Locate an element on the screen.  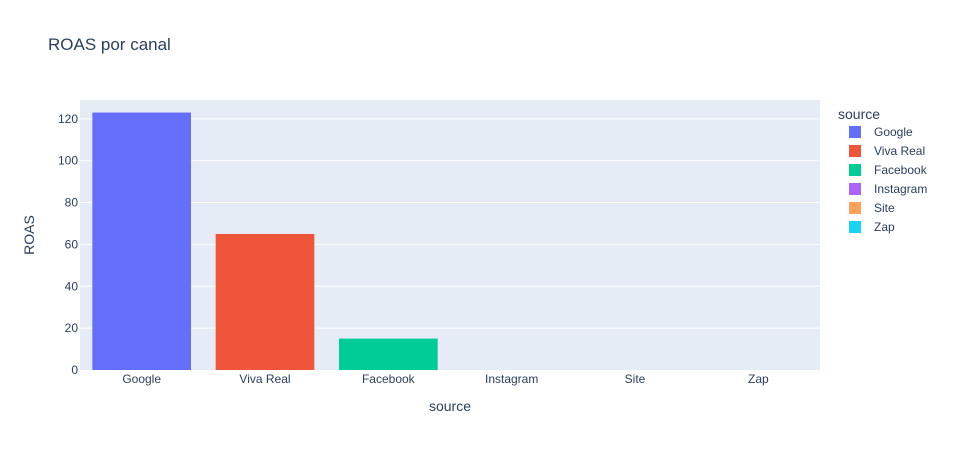
x-tick-label: Zap is located at coordinates (758, 379).